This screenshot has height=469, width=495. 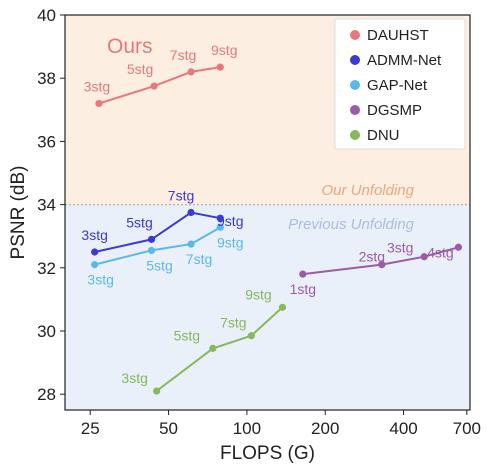 What do you see at coordinates (130, 46) in the screenshot?
I see `ours-annotation: Ours` at bounding box center [130, 46].